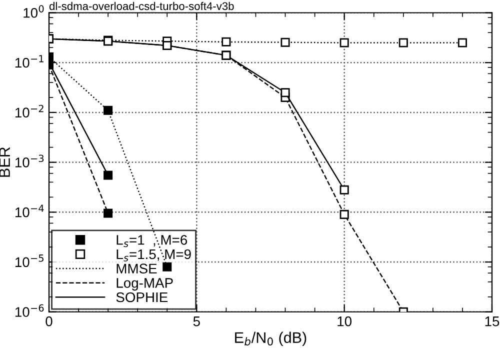 The height and width of the screenshot is (354, 500). I want to click on y-tick-label: 10$^{−2}$, so click(29, 111).